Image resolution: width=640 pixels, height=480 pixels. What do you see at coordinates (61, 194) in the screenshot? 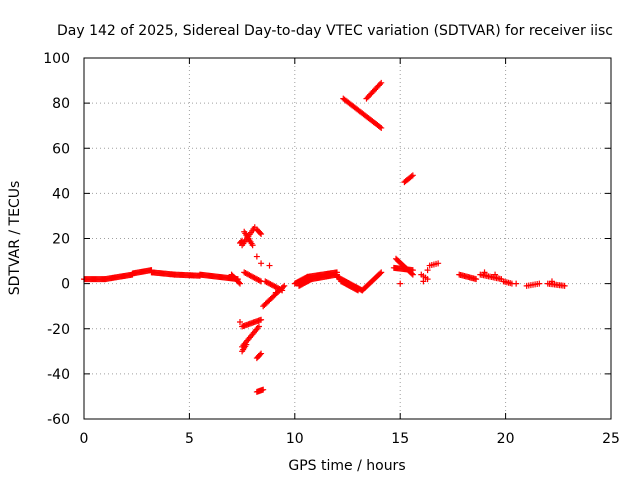
I see `y-tick-label: 40` at bounding box center [61, 194].